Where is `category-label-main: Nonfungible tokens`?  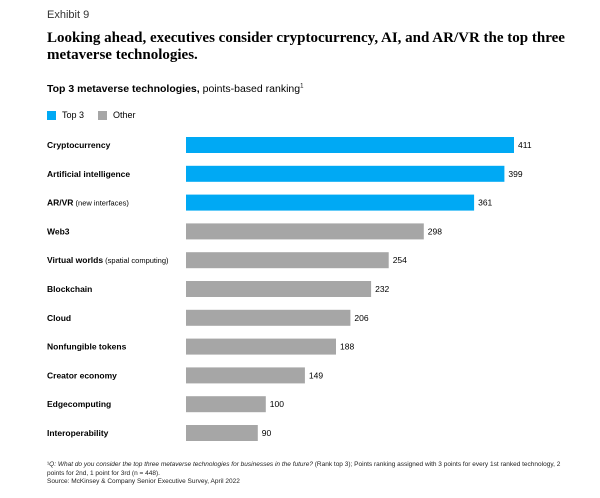 category-label-main: Nonfungible tokens is located at coordinates (87, 347).